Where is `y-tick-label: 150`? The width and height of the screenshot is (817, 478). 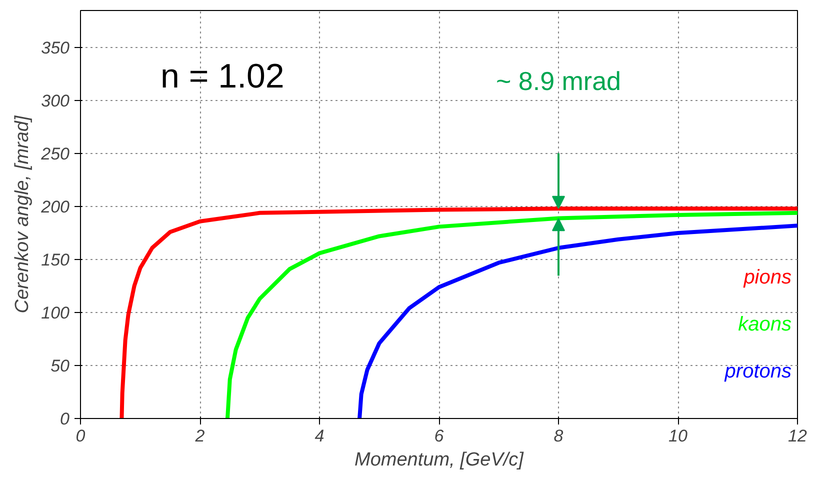
y-tick-label: 150 is located at coordinates (55, 260).